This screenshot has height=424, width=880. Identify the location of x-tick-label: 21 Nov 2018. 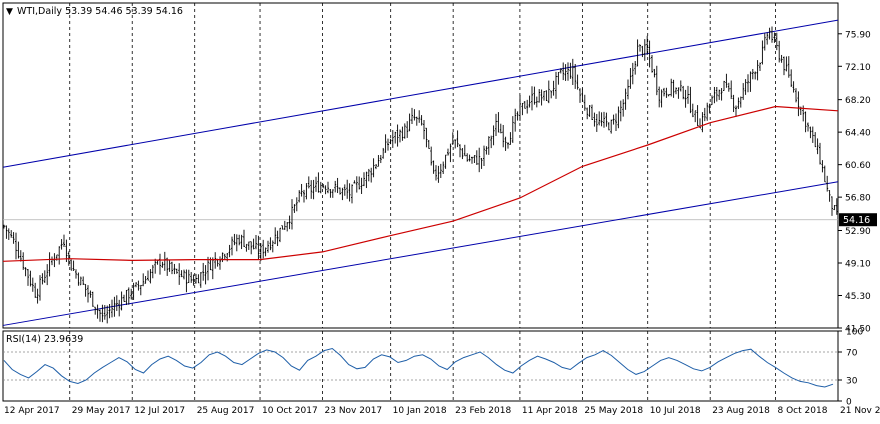
(860, 411).